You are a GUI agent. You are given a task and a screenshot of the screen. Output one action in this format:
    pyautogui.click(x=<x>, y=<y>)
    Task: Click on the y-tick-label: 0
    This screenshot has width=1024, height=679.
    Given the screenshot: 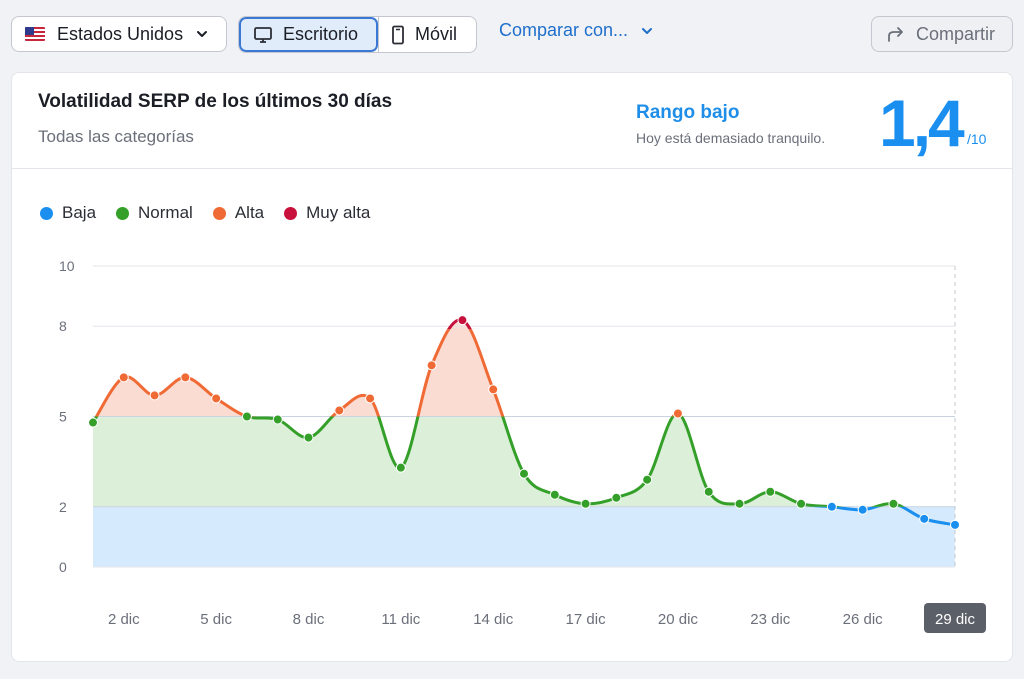 What is the action you would take?
    pyautogui.click(x=63, y=567)
    